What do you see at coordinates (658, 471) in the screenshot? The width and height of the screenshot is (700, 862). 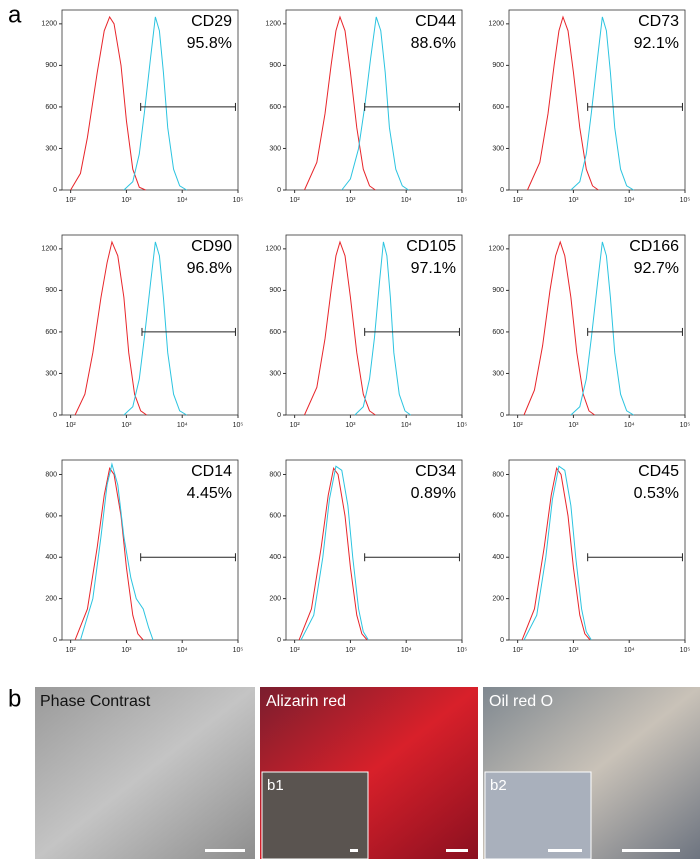 I see `chart-title: CD45` at bounding box center [658, 471].